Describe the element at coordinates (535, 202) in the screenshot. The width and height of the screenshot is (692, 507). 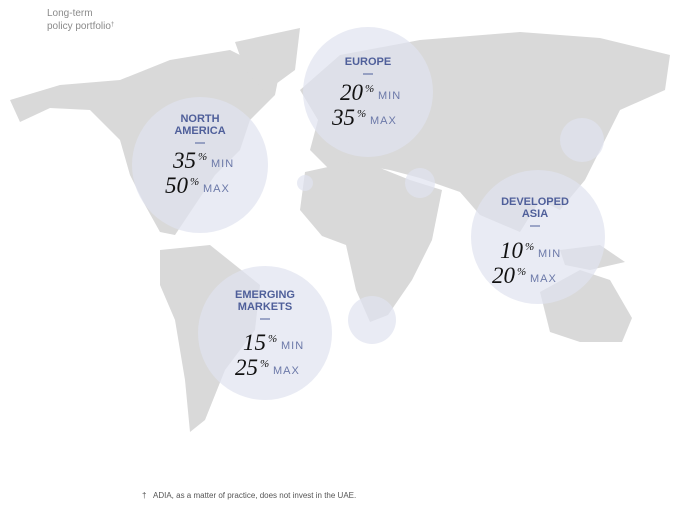
I see `region-name: DEVELOPED` at that location.